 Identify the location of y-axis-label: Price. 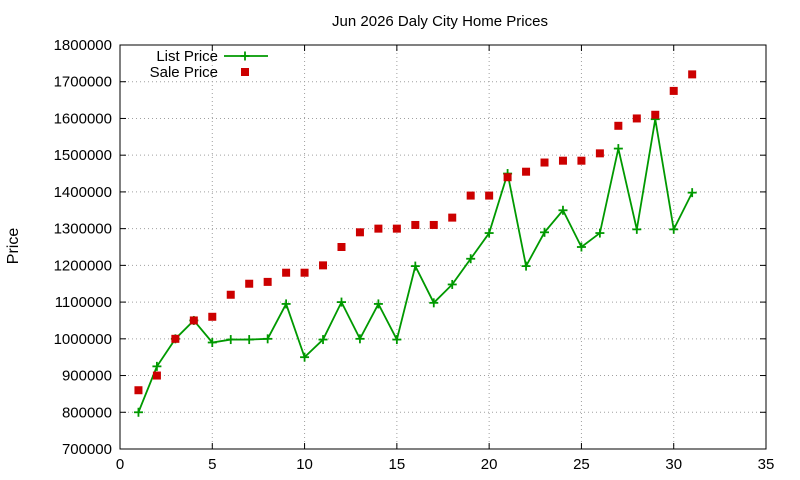
(13, 246).